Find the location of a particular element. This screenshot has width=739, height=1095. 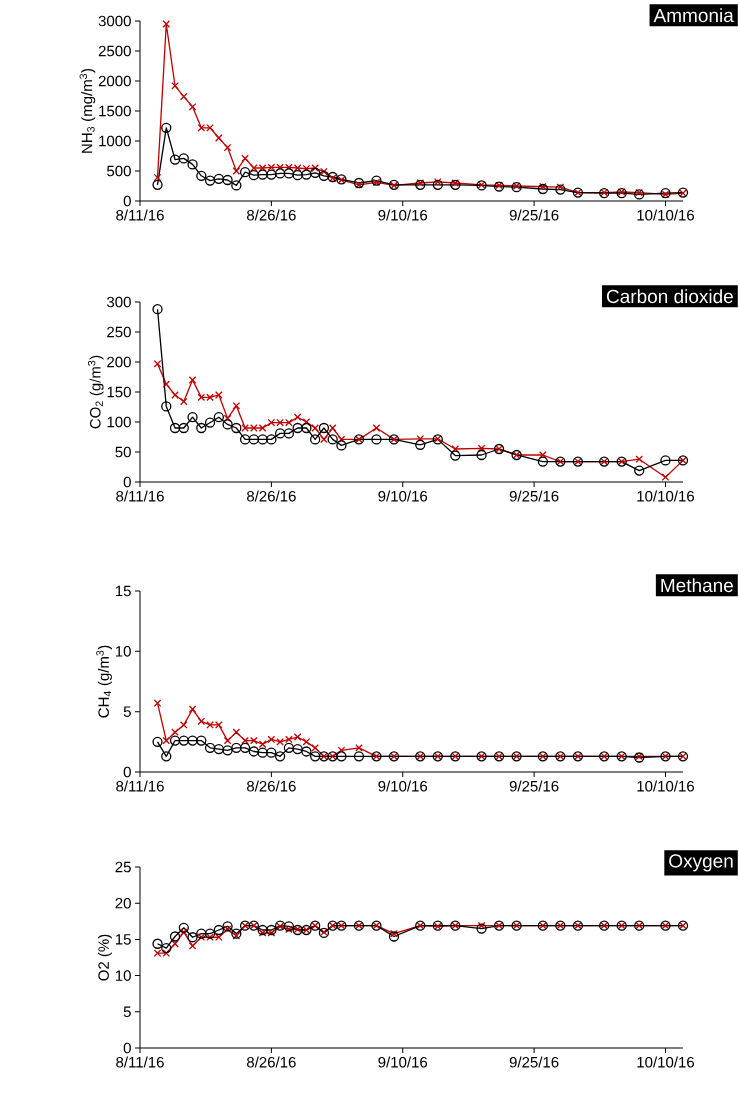

y-tick-label: 100 is located at coordinates (119, 422).